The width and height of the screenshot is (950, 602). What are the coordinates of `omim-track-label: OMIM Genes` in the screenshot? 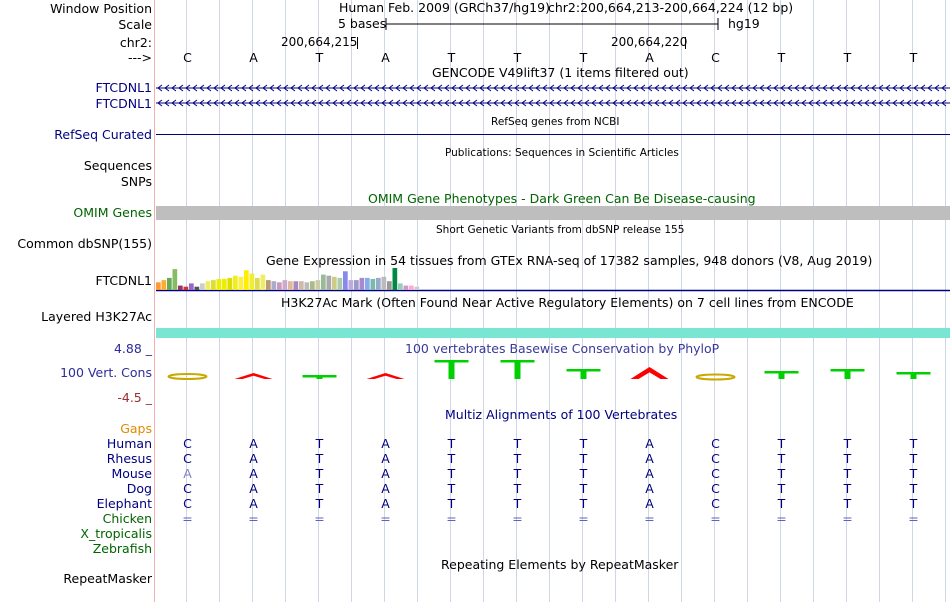 It's located at (112, 212).